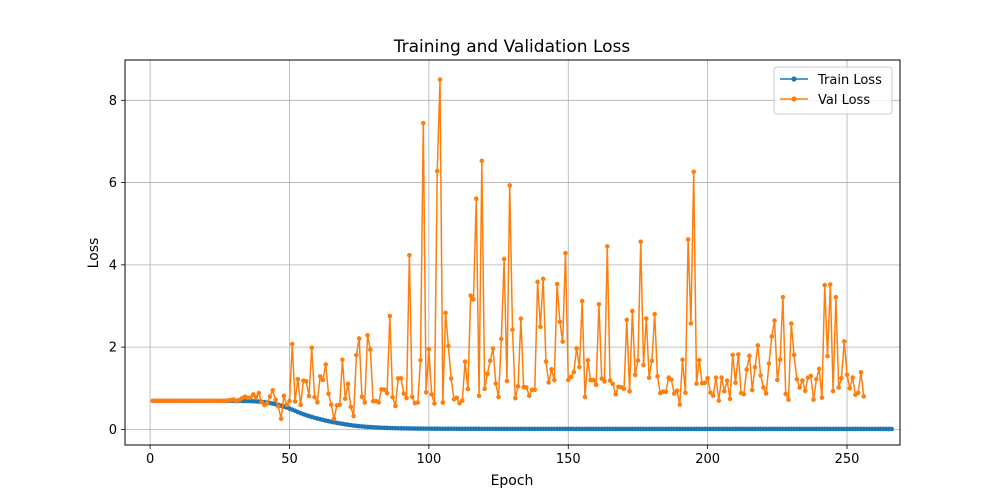 This screenshot has width=1000, height=500. I want to click on legend: Train Loss Val Loss, so click(833, 90).